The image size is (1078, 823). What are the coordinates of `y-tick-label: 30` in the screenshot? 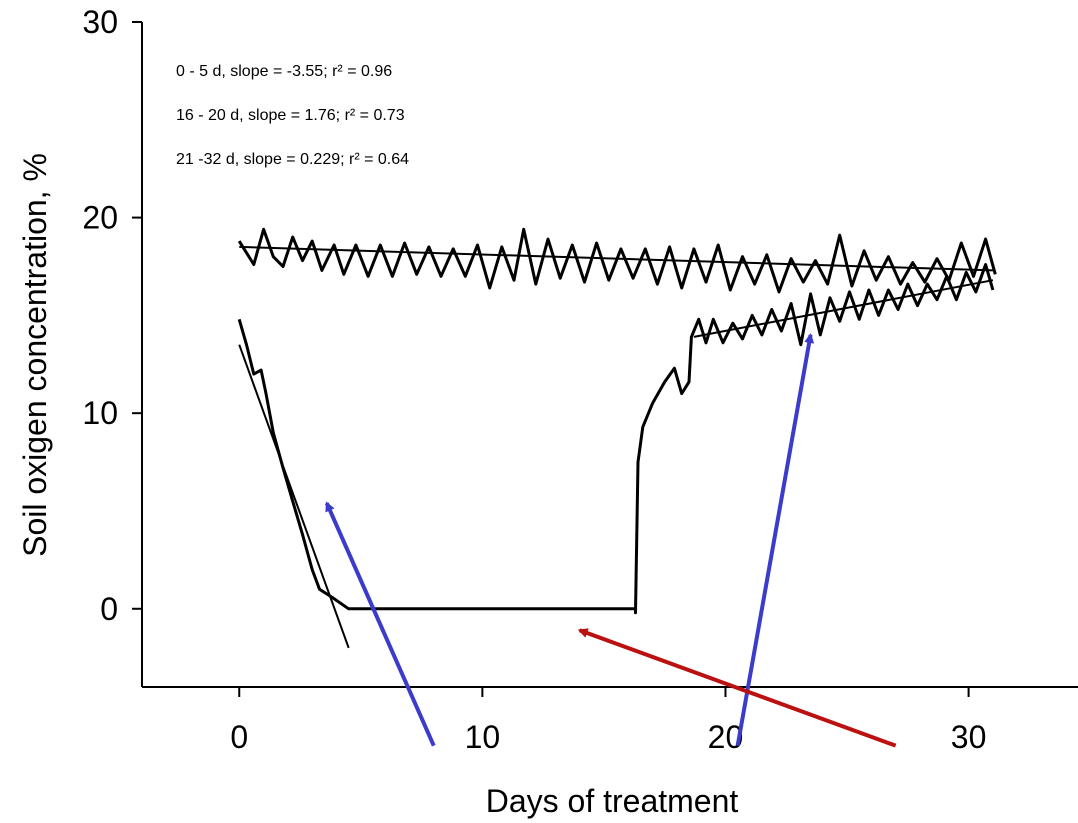 It's located at (100, 22).